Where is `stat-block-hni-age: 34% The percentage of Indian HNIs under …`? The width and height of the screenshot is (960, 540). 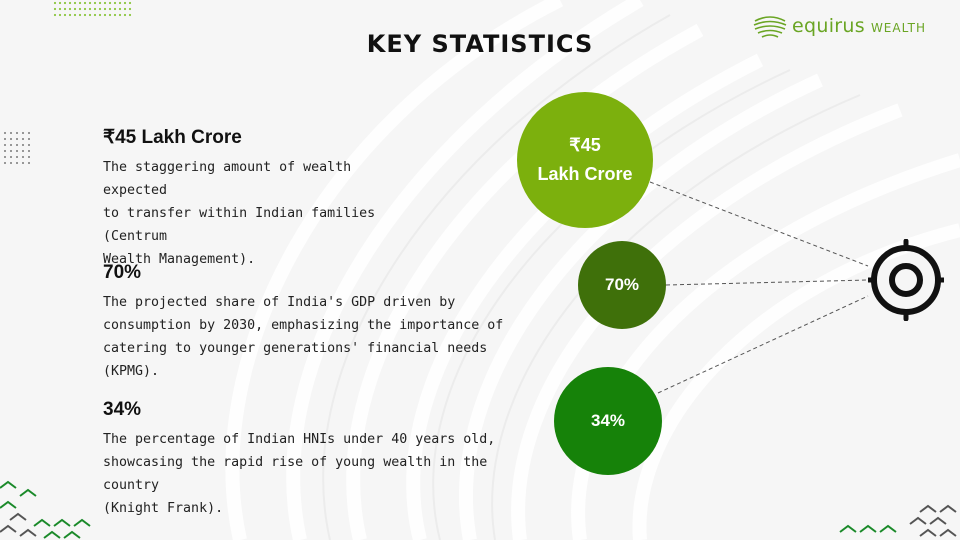
stat-block-hni-age: 34% The percentage of Indian HNIs under … is located at coordinates (318, 459).